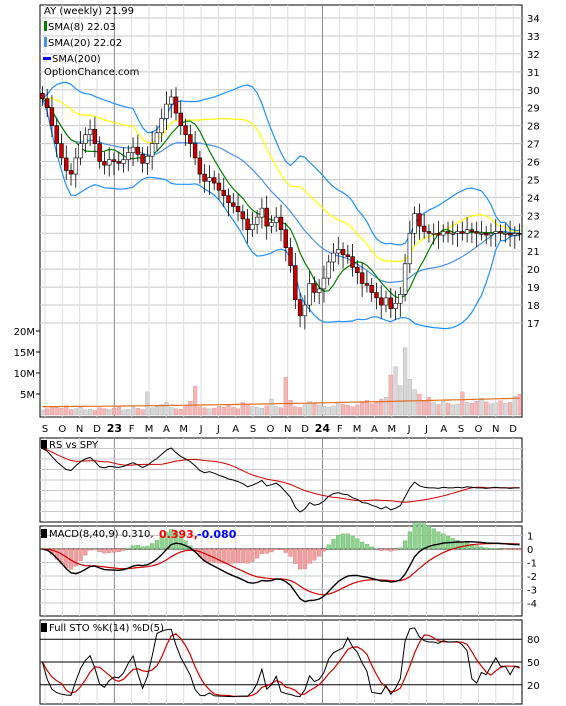 Image resolution: width=566 pixels, height=706 pixels. I want to click on x-tick-label: F, so click(340, 429).